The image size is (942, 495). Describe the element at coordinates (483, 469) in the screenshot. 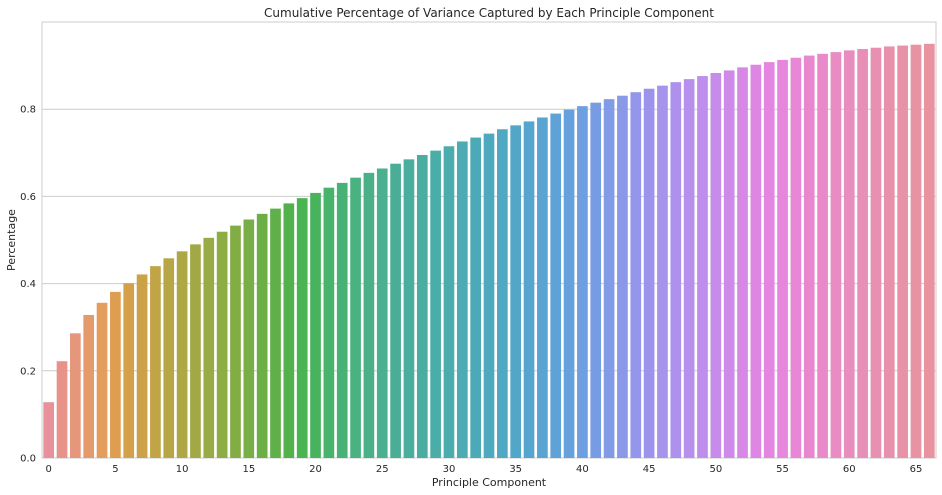

I see `x-ticks: 0 5 10 15 20 25 30 35 40 45 50 55 60 65` at that location.